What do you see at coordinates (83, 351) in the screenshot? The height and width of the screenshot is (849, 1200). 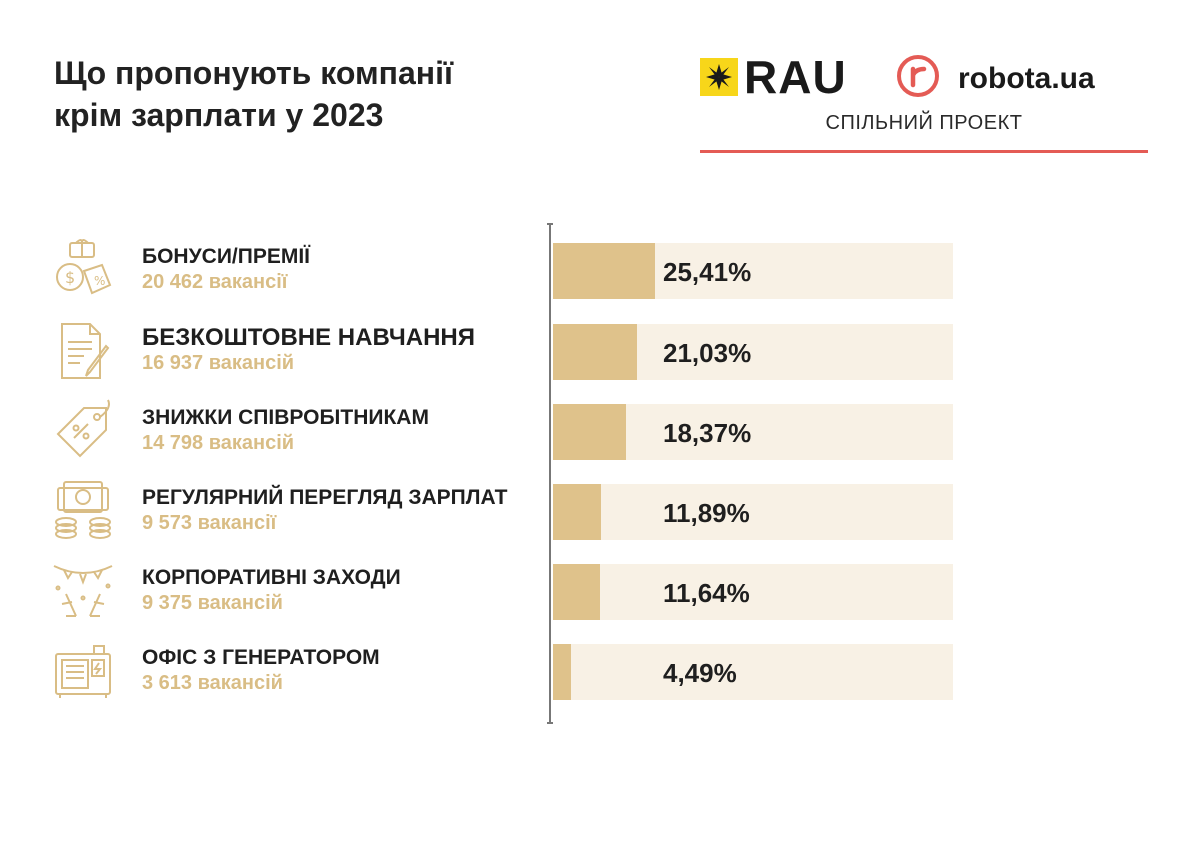 I see `document-pen-icon` at bounding box center [83, 351].